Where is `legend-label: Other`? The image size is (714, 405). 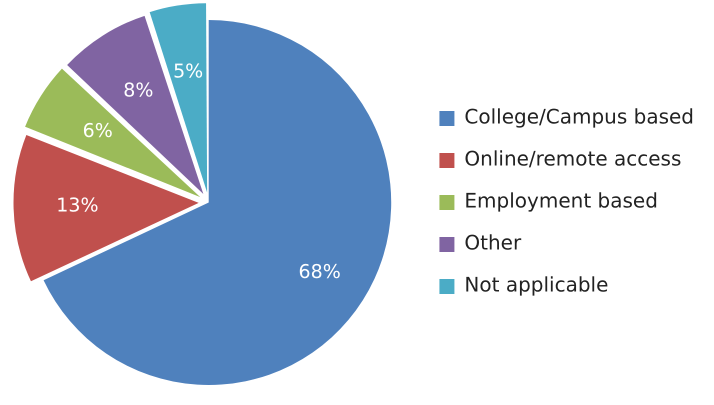
legend-label: Other is located at coordinates (493, 242).